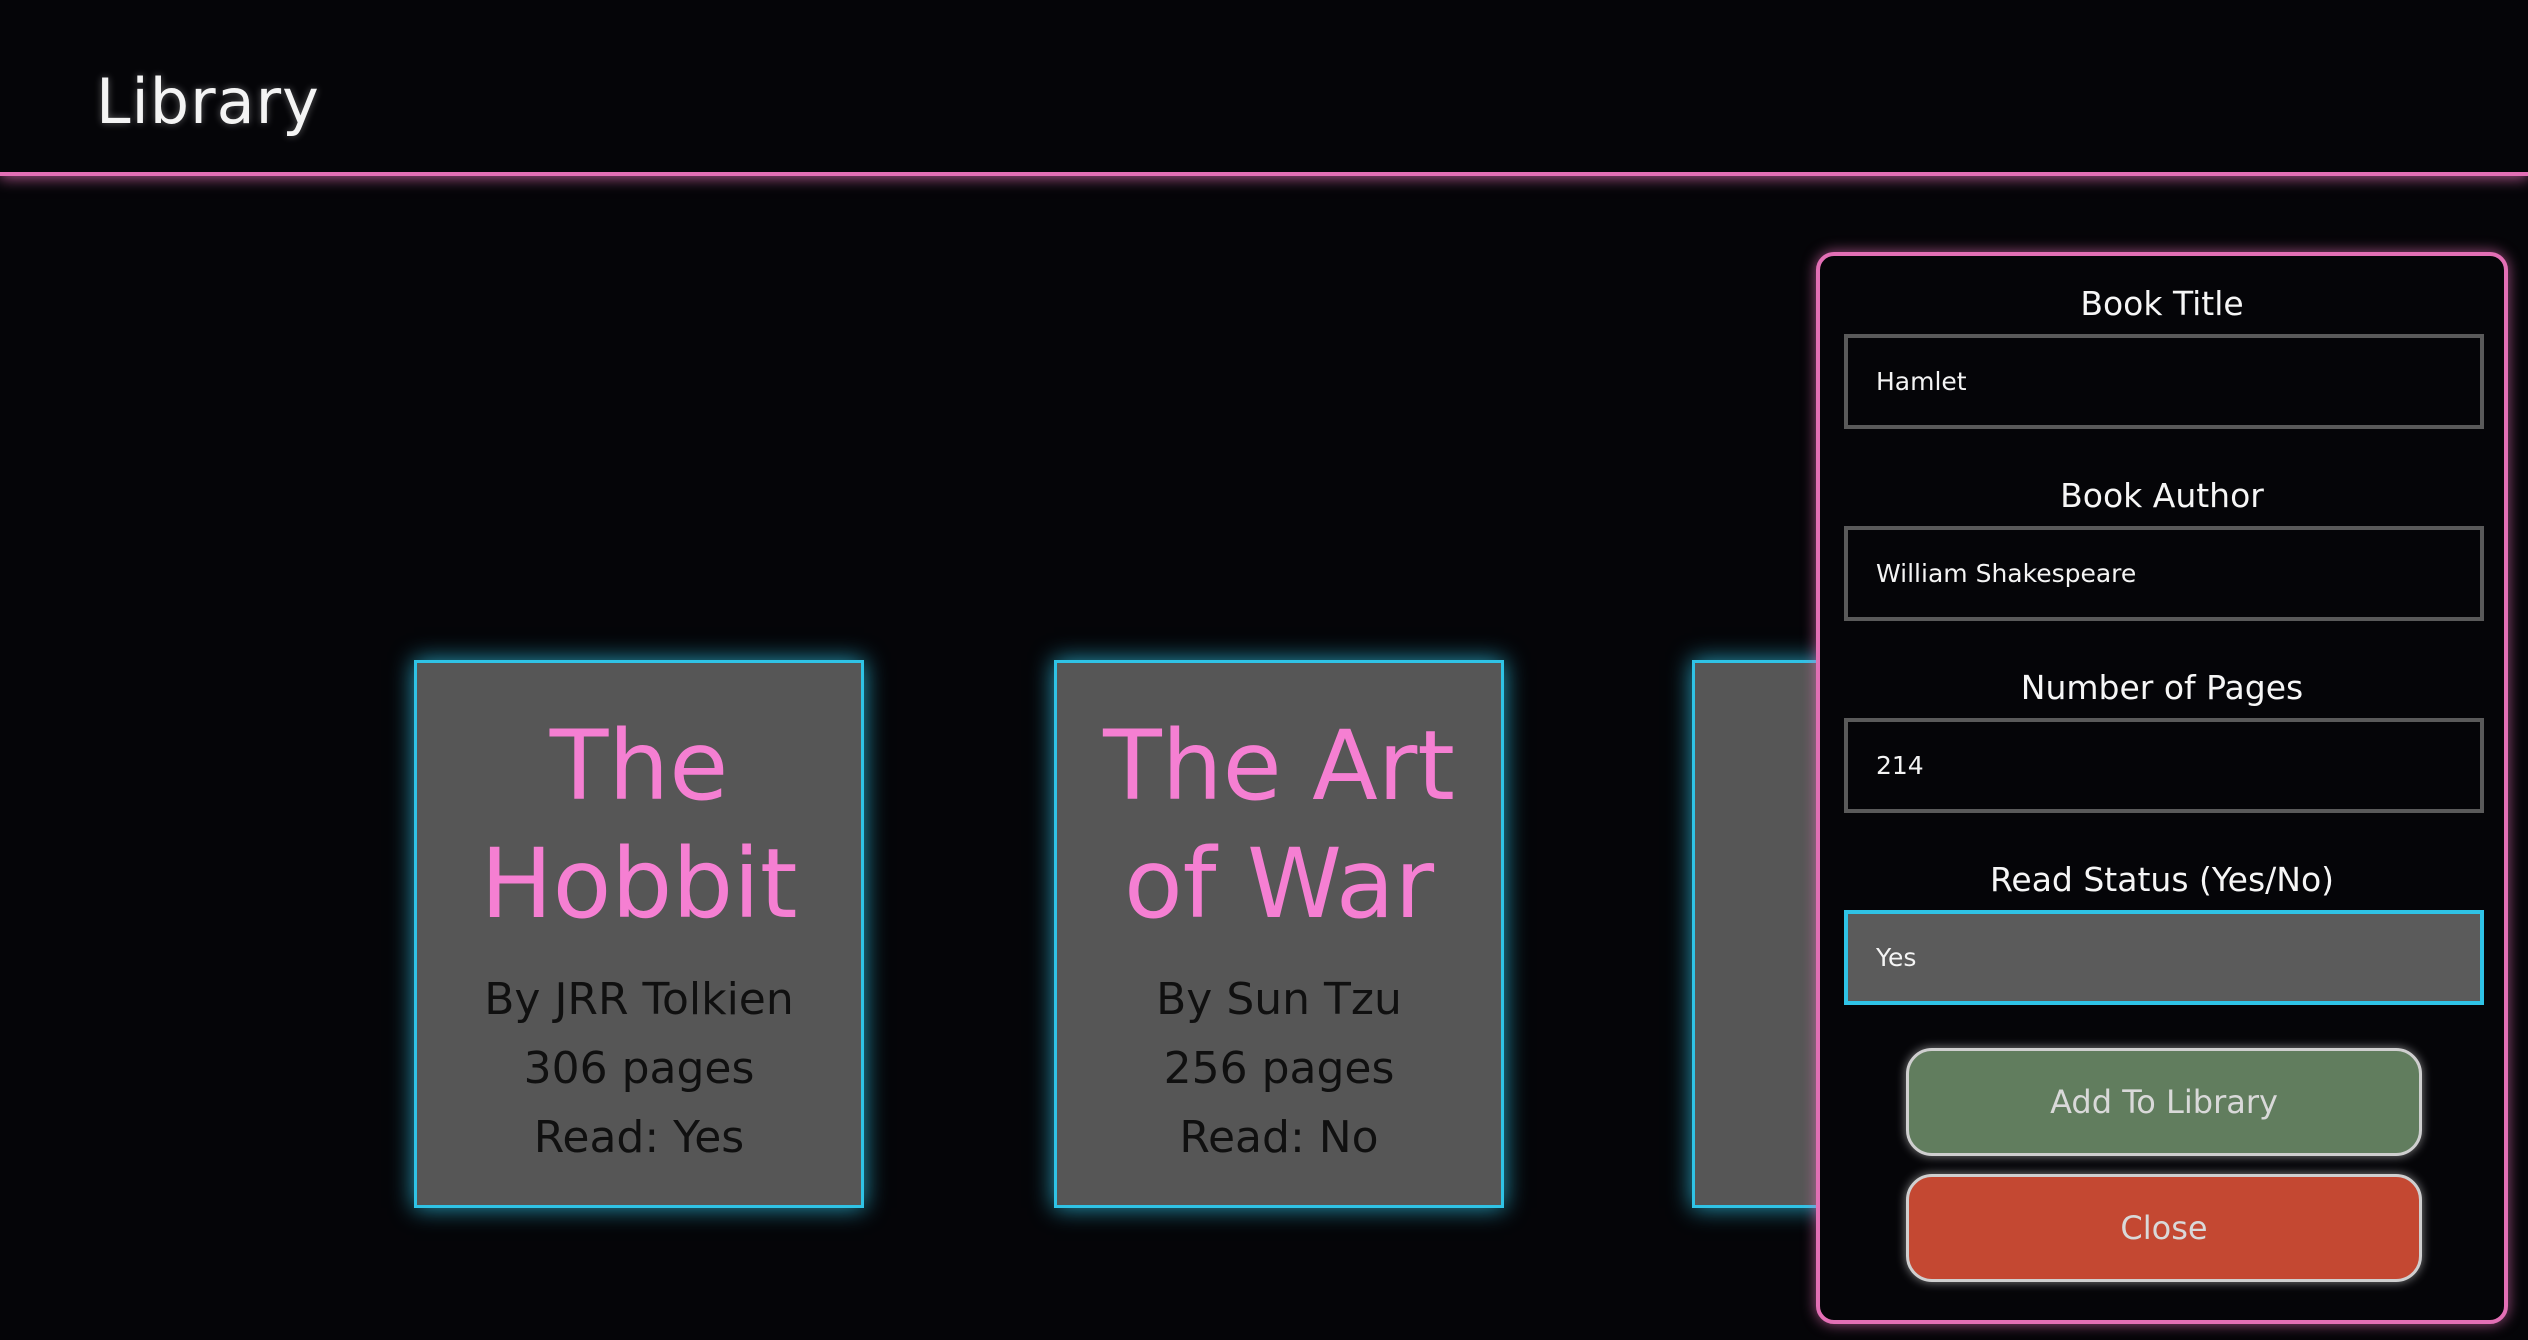 This screenshot has height=1340, width=2528. Describe the element at coordinates (2164, 1228) in the screenshot. I see `close-button: Close` at that location.